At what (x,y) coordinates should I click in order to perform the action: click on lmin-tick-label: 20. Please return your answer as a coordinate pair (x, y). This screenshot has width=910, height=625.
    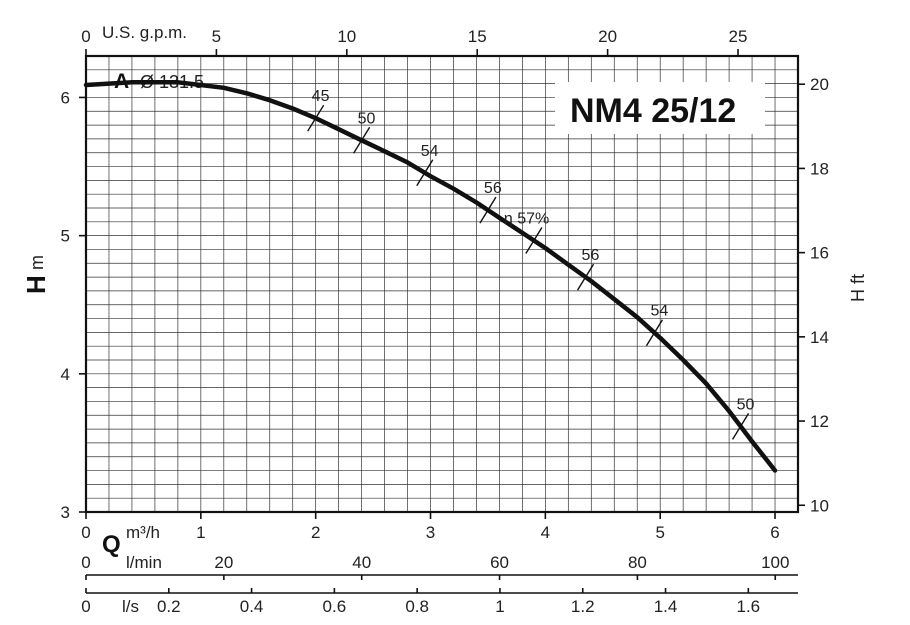
    Looking at the image, I should click on (223, 562).